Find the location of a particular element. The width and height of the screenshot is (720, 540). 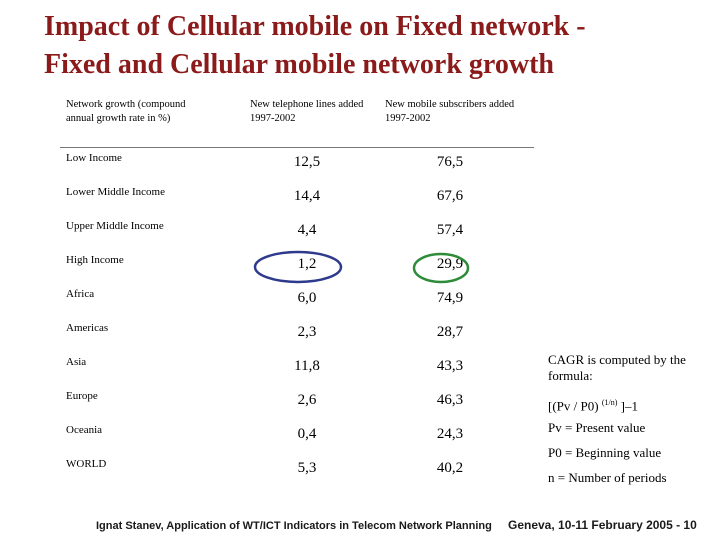

table-row: WORLD 5,3 40,2 is located at coordinates (297, 471).